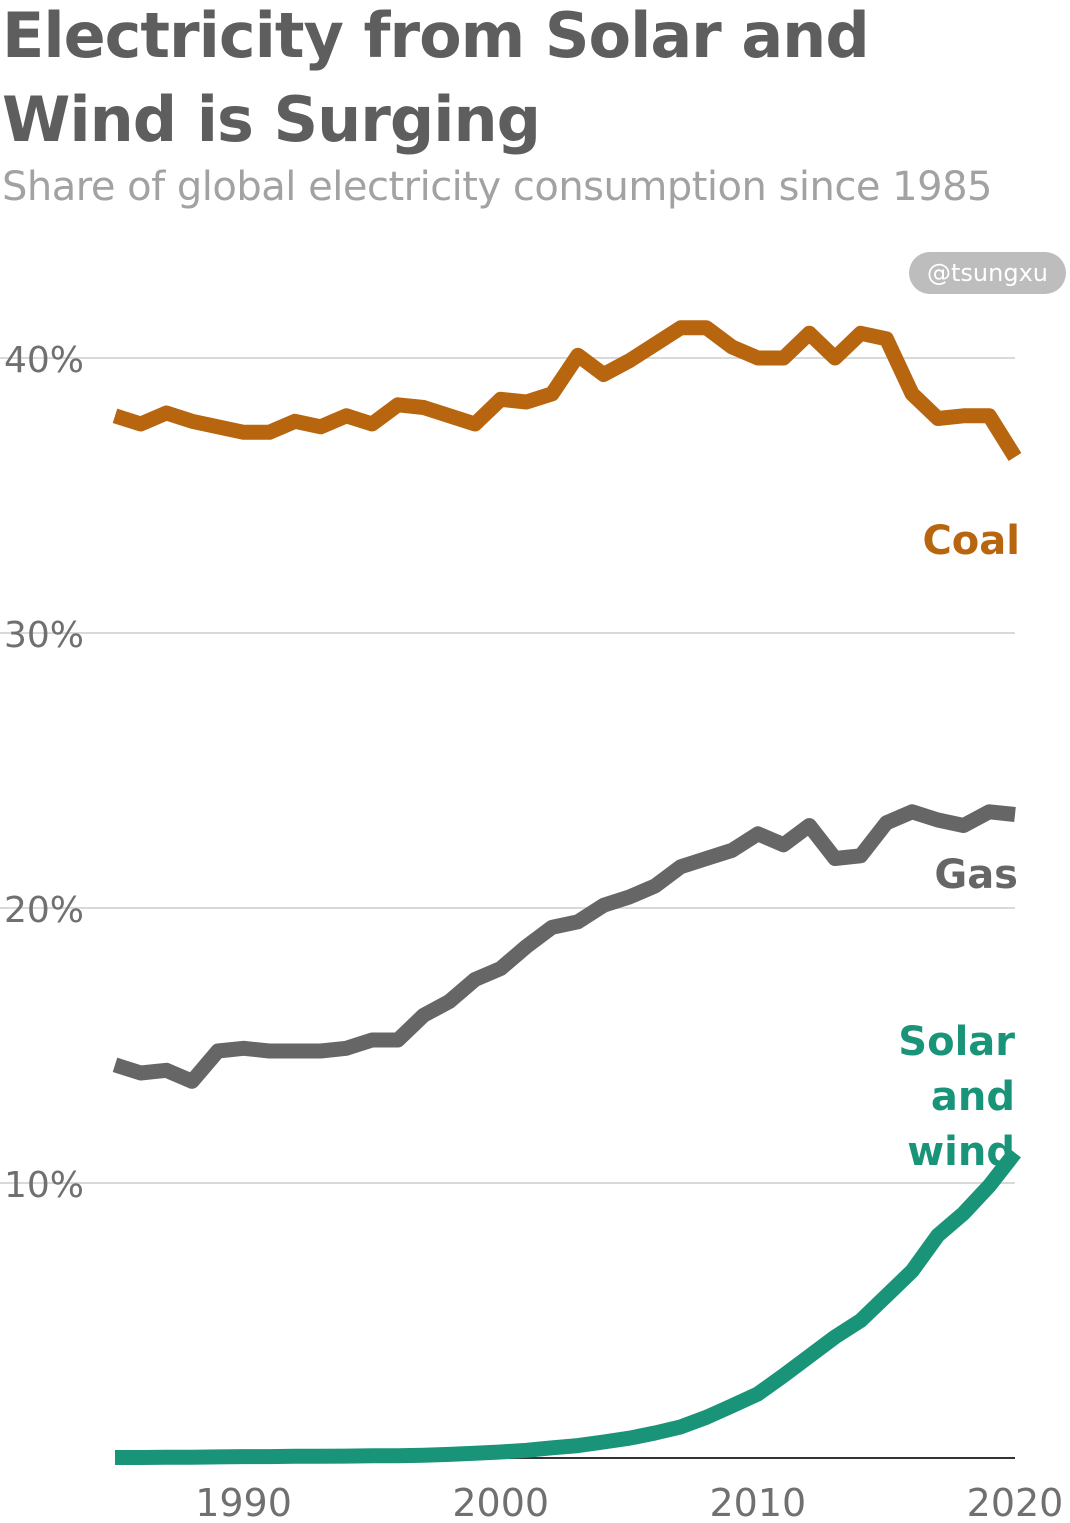  Describe the element at coordinates (567, 390) in the screenshot. I see `series-line-coal` at that location.